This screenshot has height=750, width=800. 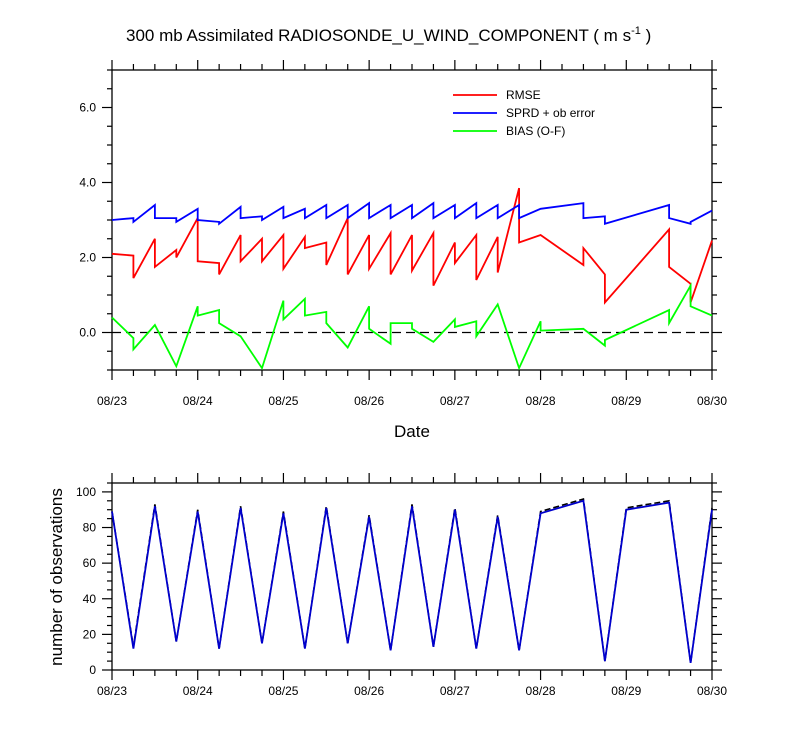 What do you see at coordinates (412, 431) in the screenshot?
I see `top-x-axis-title: Date` at bounding box center [412, 431].